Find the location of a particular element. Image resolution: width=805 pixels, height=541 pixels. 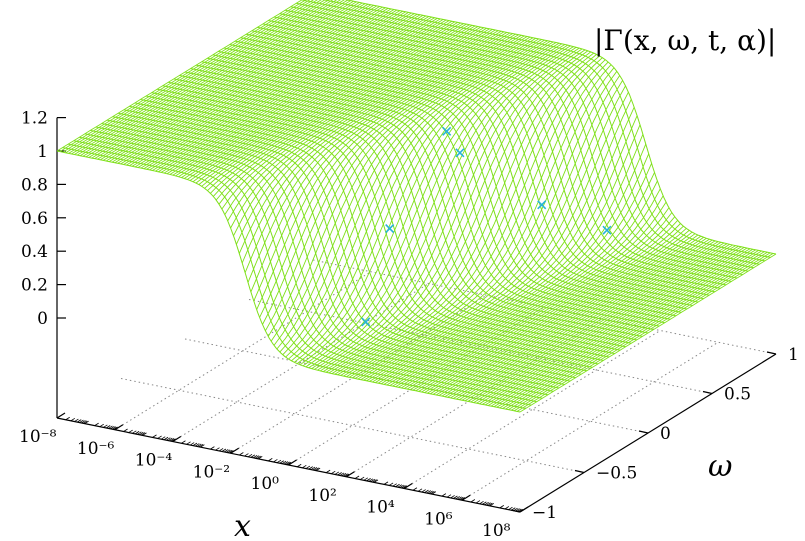

x-tick-label: 10⁻⁸ is located at coordinates (38, 437).